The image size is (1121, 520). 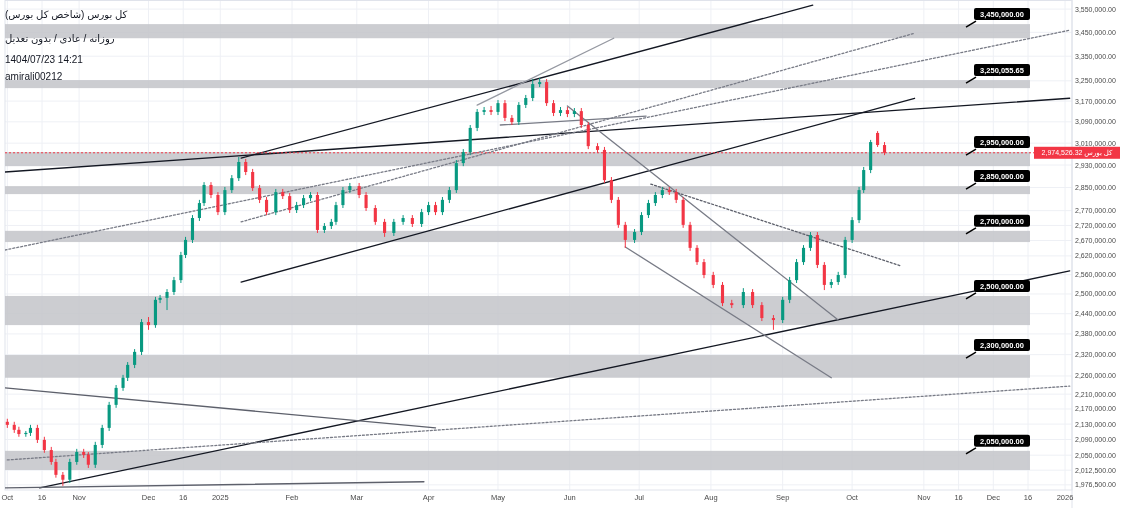 I want to click on text: کل بورس (شاخص کل بورس), so click(x=66, y=14).